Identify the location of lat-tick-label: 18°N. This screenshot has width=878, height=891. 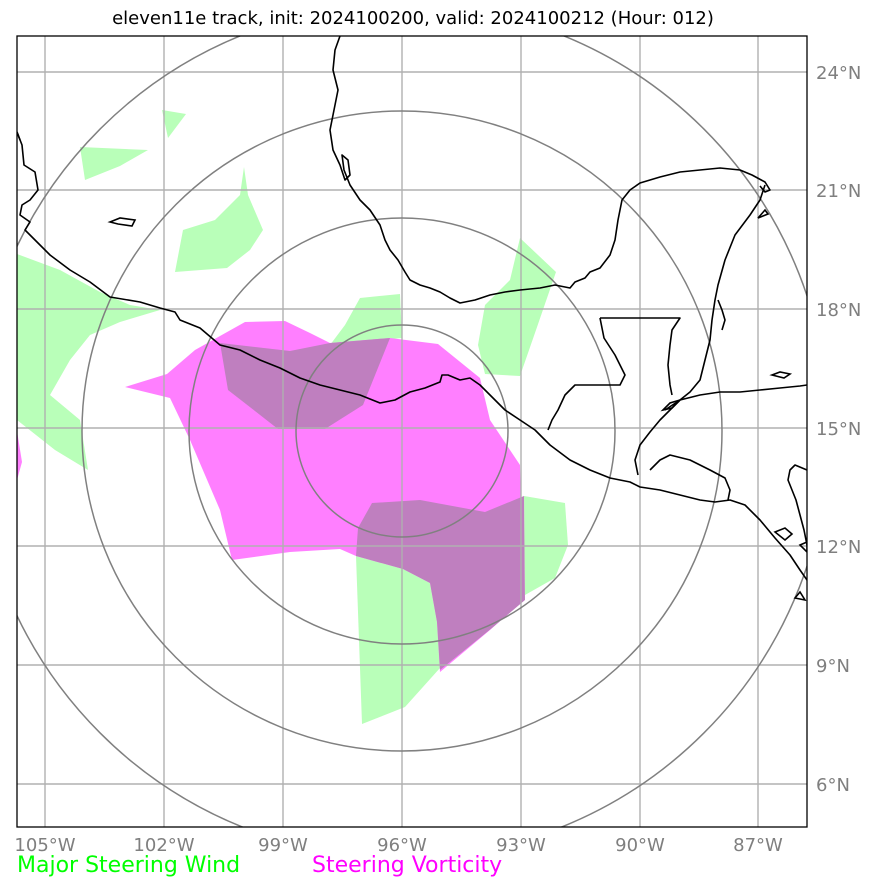
(838, 310).